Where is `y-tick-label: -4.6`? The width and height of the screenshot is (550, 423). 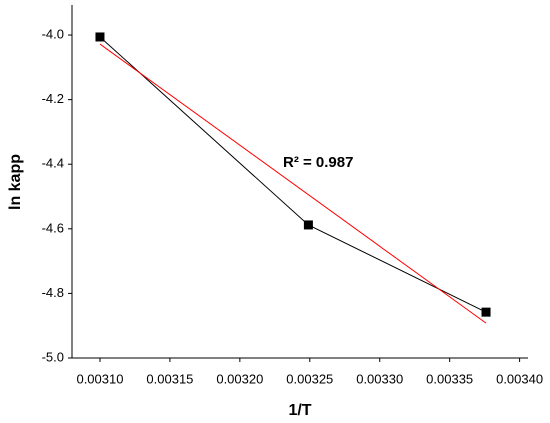 y-tick-label: -4.6 is located at coordinates (53, 227).